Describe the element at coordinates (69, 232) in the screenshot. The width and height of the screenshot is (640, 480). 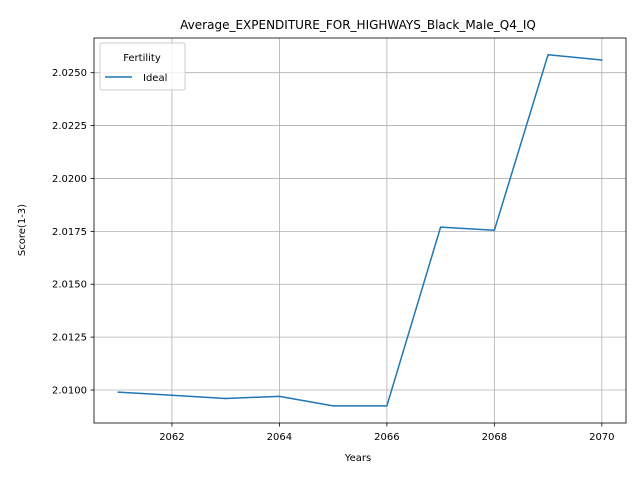
I see `y-tick-label: 2.0175` at that location.